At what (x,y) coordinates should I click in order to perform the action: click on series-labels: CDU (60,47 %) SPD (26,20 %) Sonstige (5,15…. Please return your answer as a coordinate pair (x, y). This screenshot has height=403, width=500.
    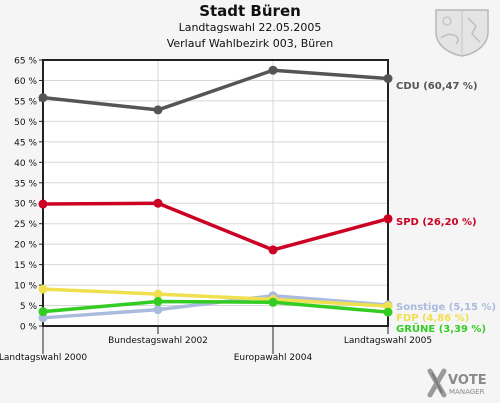
    Looking at the image, I should click on (446, 208).